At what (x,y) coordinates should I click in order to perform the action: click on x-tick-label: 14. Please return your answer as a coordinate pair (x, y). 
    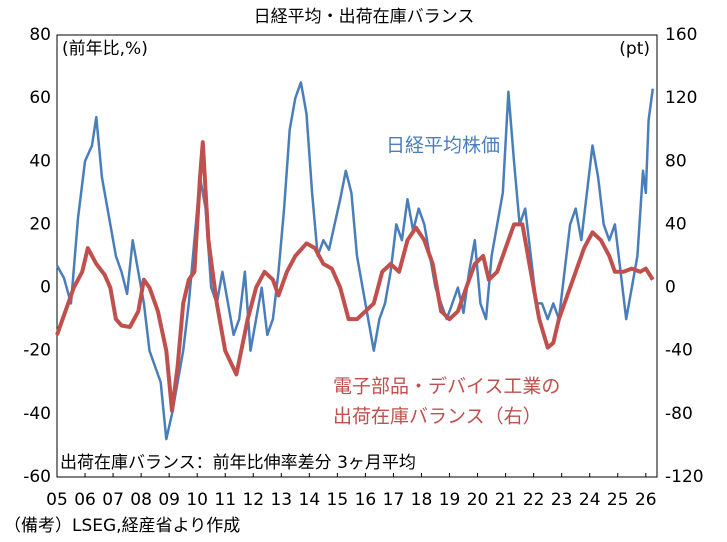
    Looking at the image, I should click on (310, 500).